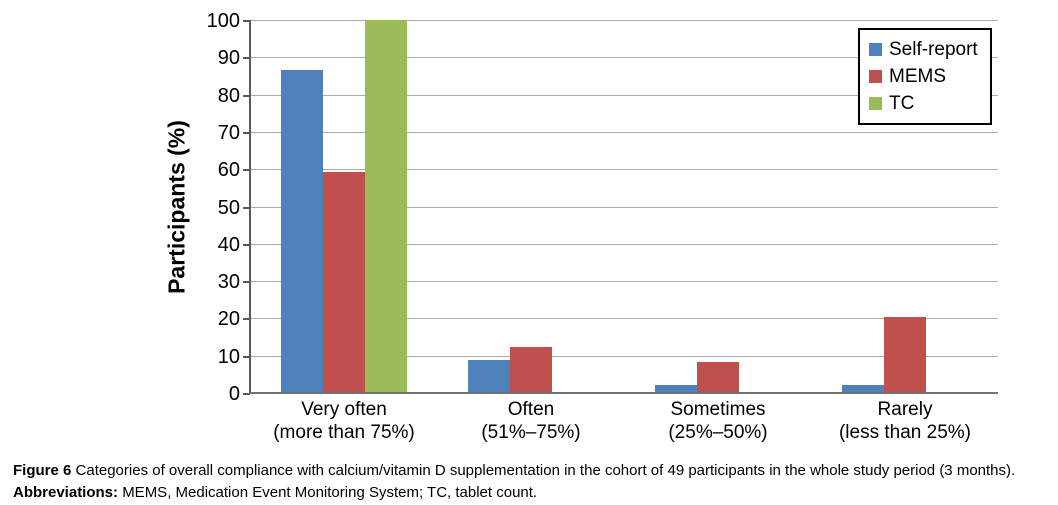  Describe the element at coordinates (623, 393) in the screenshot. I see `x-axis` at that location.